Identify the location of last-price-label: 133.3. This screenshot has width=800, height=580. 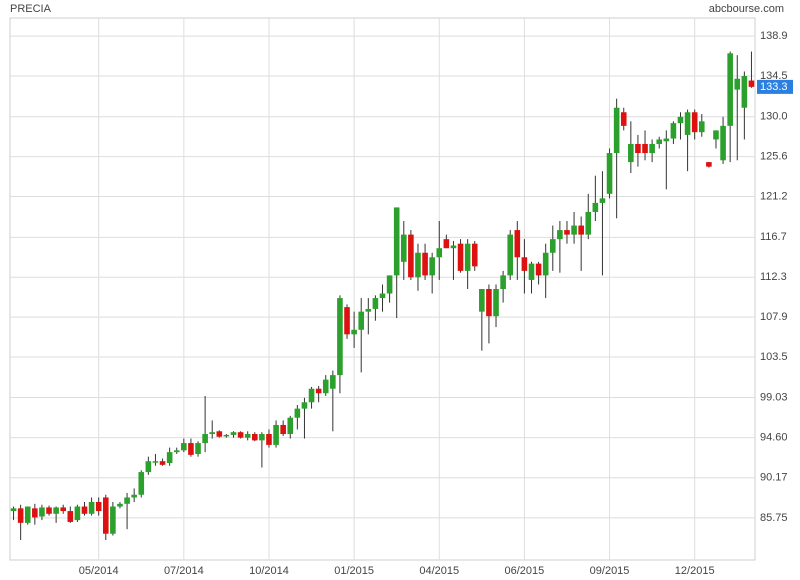
(774, 87).